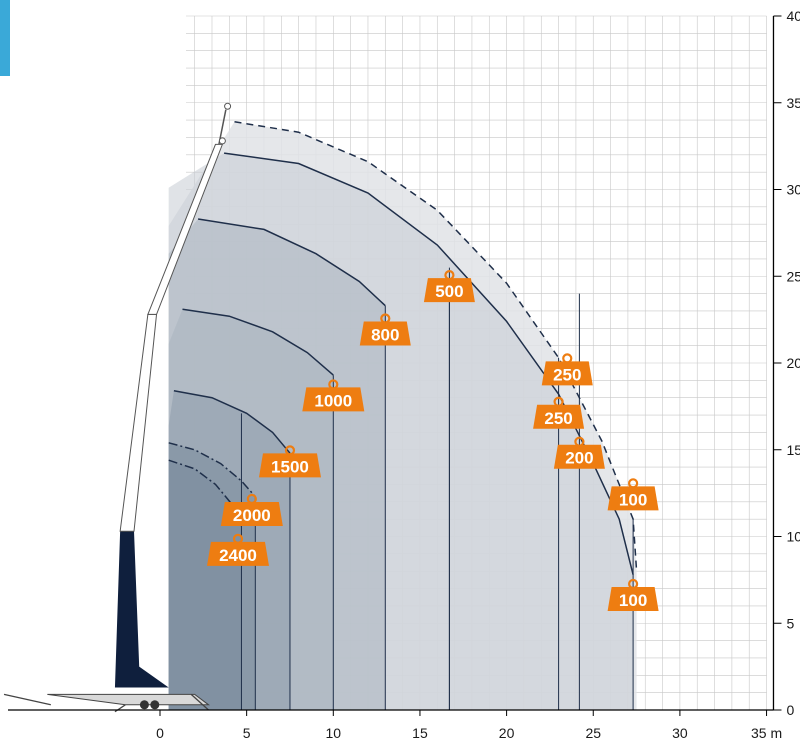  I want to click on load-badge-1000: 1000, so click(333, 395).